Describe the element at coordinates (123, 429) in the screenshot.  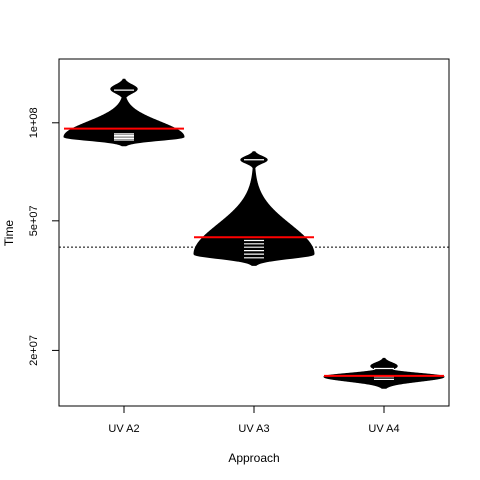
I see `x-tick-label: UV A2` at that location.